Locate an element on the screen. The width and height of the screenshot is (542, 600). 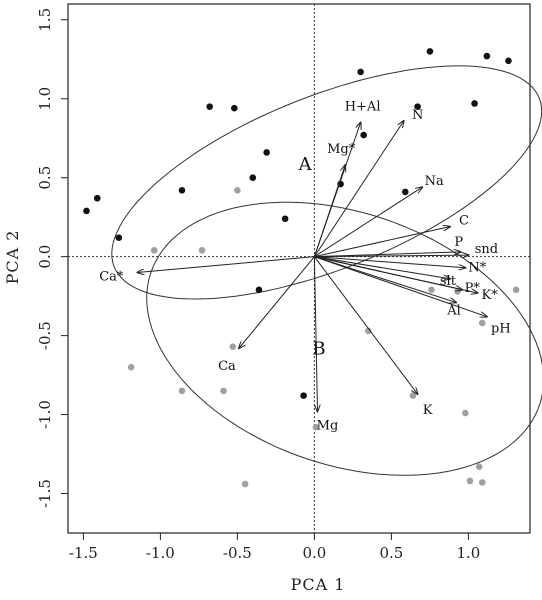
x-tick-label: -1.5 is located at coordinates (83, 553).